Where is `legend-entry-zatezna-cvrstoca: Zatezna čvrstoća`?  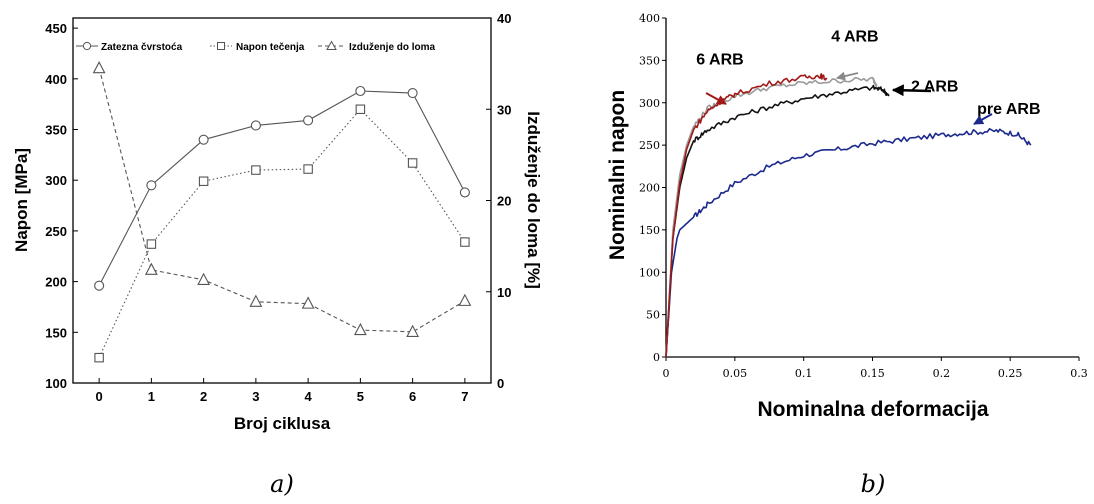 legend-entry-zatezna-cvrstoca: Zatezna čvrstoća is located at coordinates (129, 47).